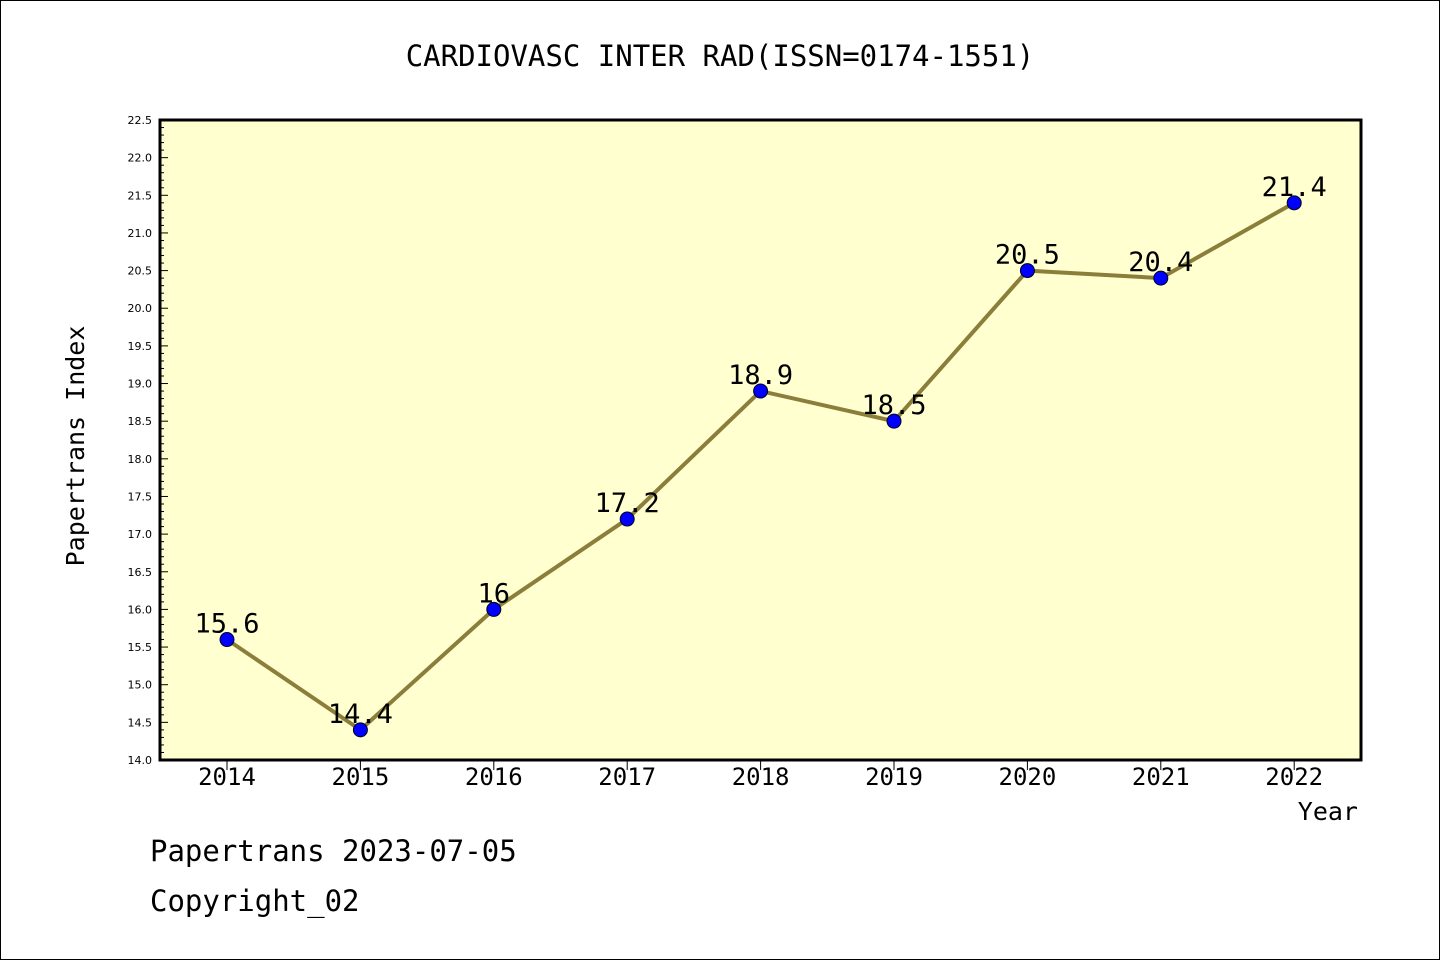 This screenshot has height=960, width=1440. I want to click on x-tick-label: 2019, so click(894, 777).